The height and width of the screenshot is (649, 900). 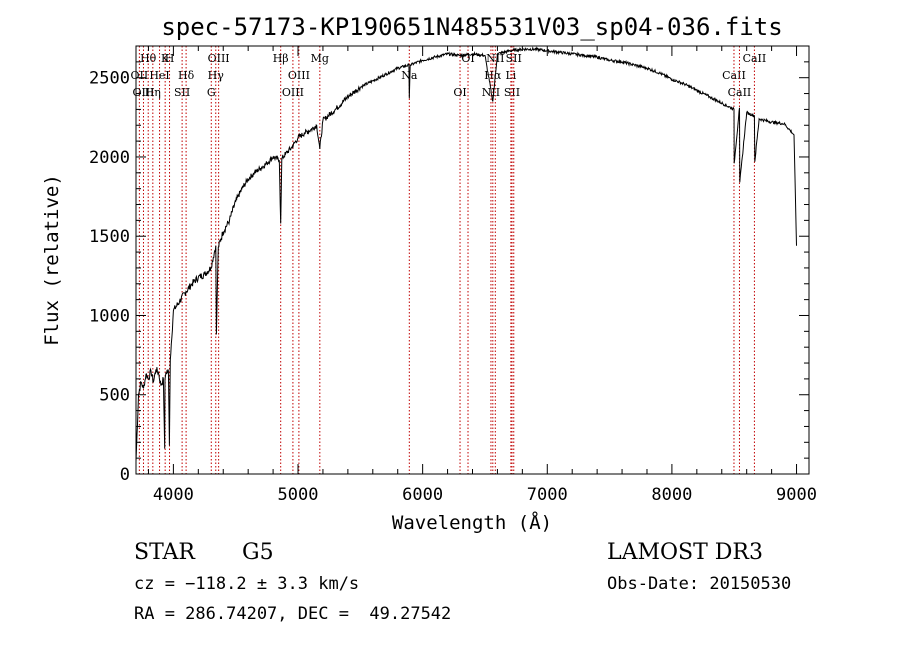 I want to click on line-marker-label: Li, so click(x=510, y=75).